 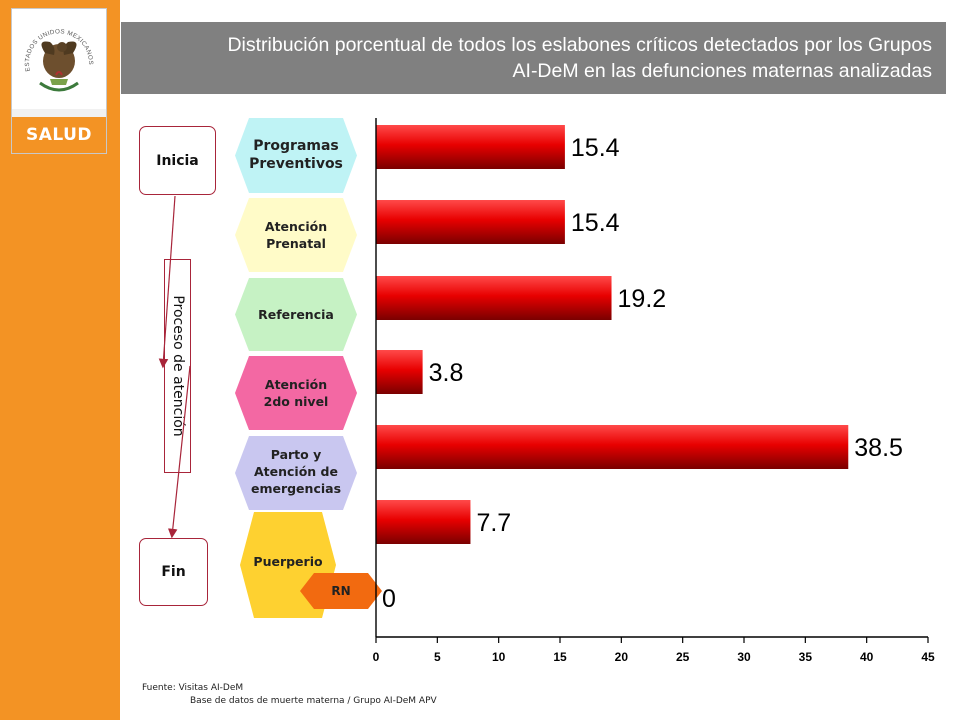 I want to click on stage-label-line: Prenatal, so click(x=296, y=243).